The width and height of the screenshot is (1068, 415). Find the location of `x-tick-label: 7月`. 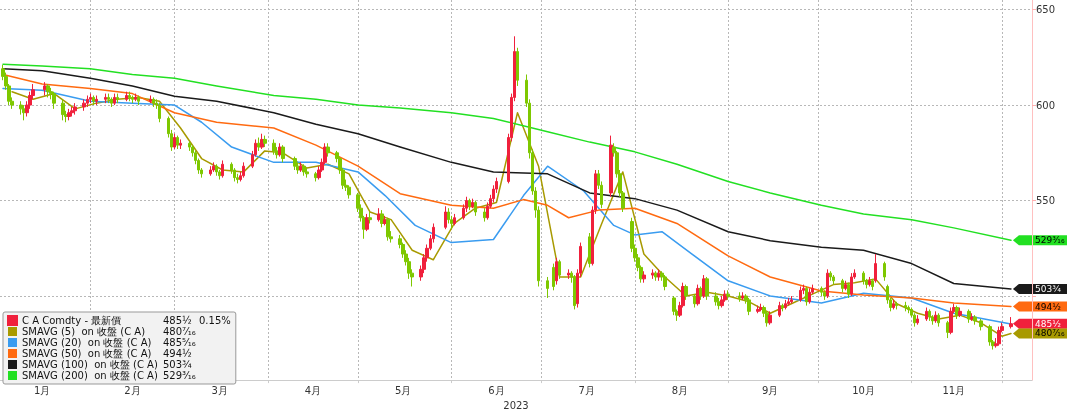

x-tick-label: 7月 is located at coordinates (586, 390).